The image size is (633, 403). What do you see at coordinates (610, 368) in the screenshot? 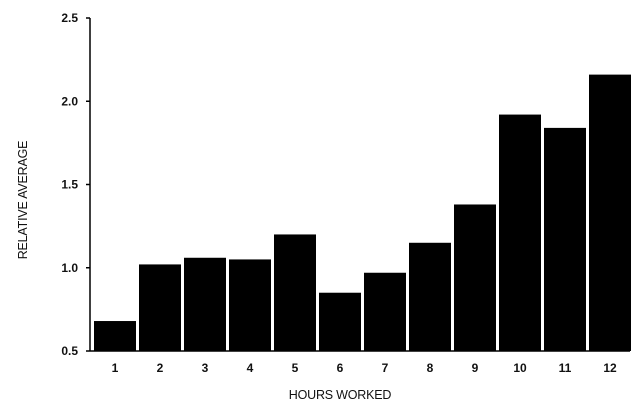
I see `x-tick-label: 12` at bounding box center [610, 368].